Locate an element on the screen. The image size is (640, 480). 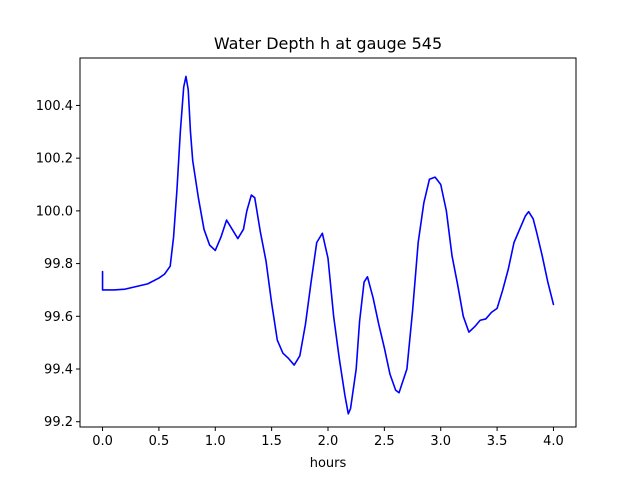
y-tick-label: 99.6 is located at coordinates (58, 317).